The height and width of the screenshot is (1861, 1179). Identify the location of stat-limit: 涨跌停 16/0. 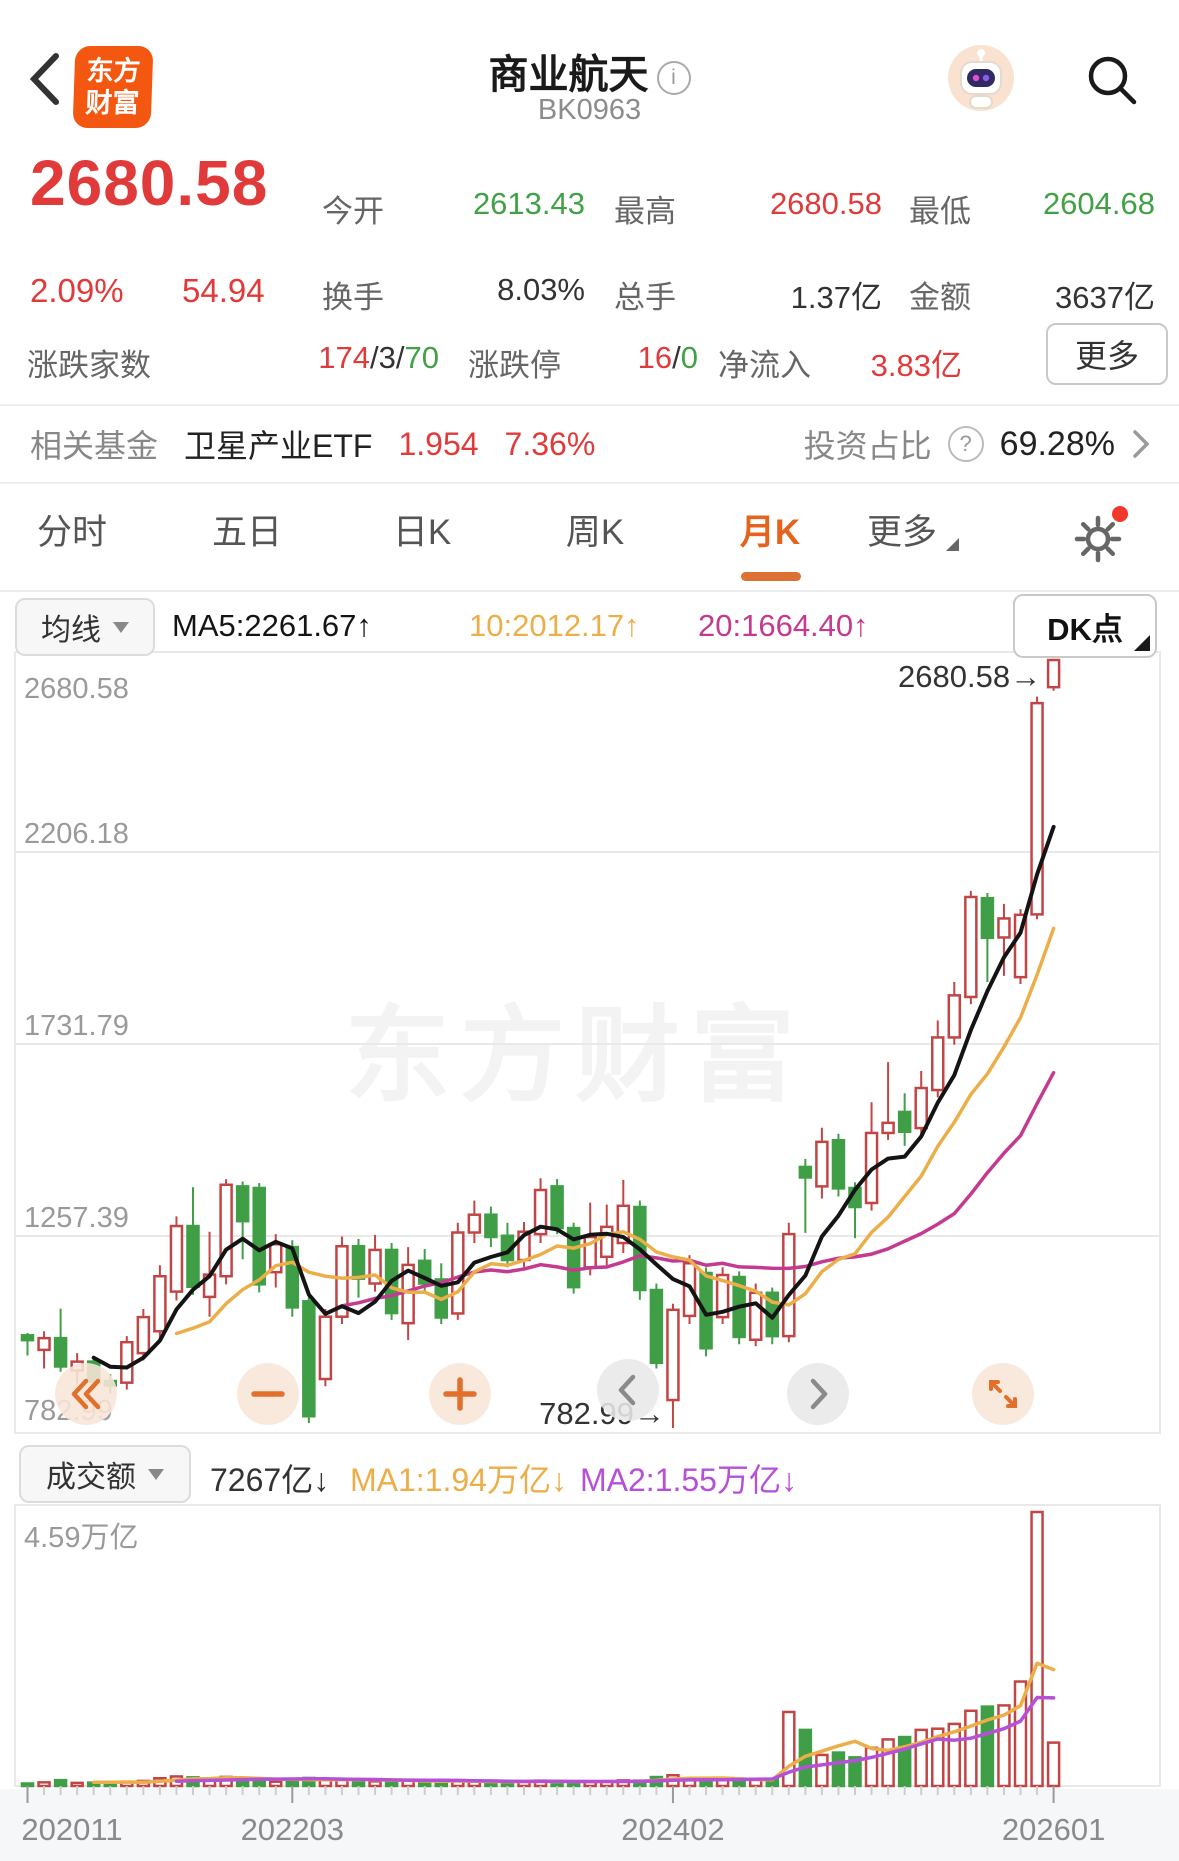
(583, 362).